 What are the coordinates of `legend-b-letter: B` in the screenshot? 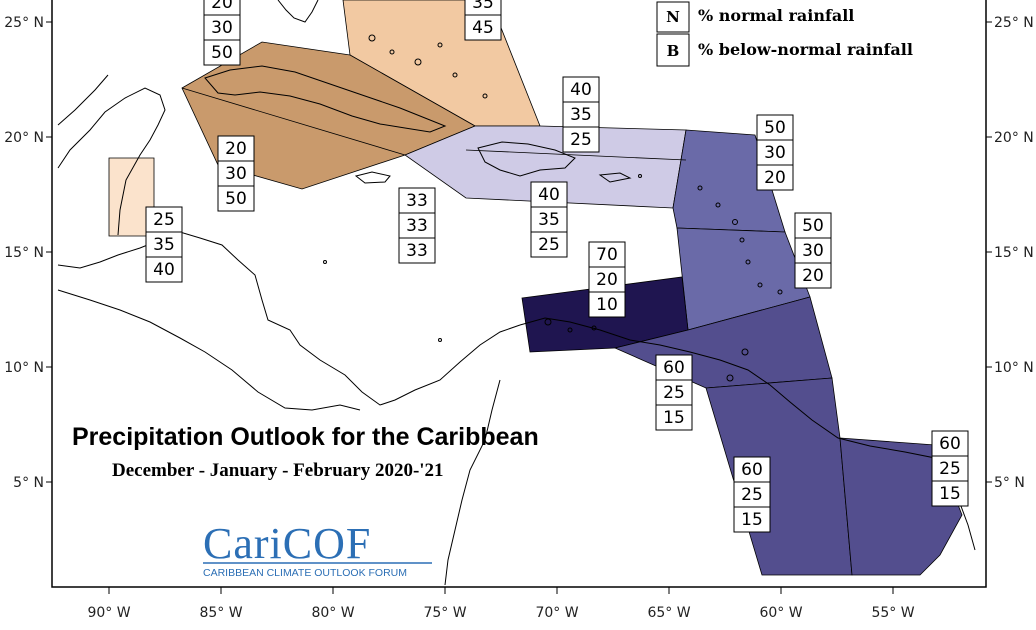 It's located at (673, 51).